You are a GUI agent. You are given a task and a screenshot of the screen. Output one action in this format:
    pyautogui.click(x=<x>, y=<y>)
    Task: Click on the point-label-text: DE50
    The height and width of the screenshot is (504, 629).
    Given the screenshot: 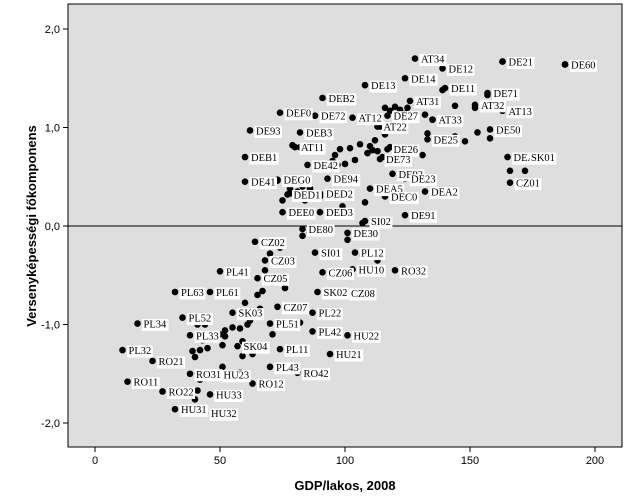 What is the action you would take?
    pyautogui.click(x=508, y=130)
    